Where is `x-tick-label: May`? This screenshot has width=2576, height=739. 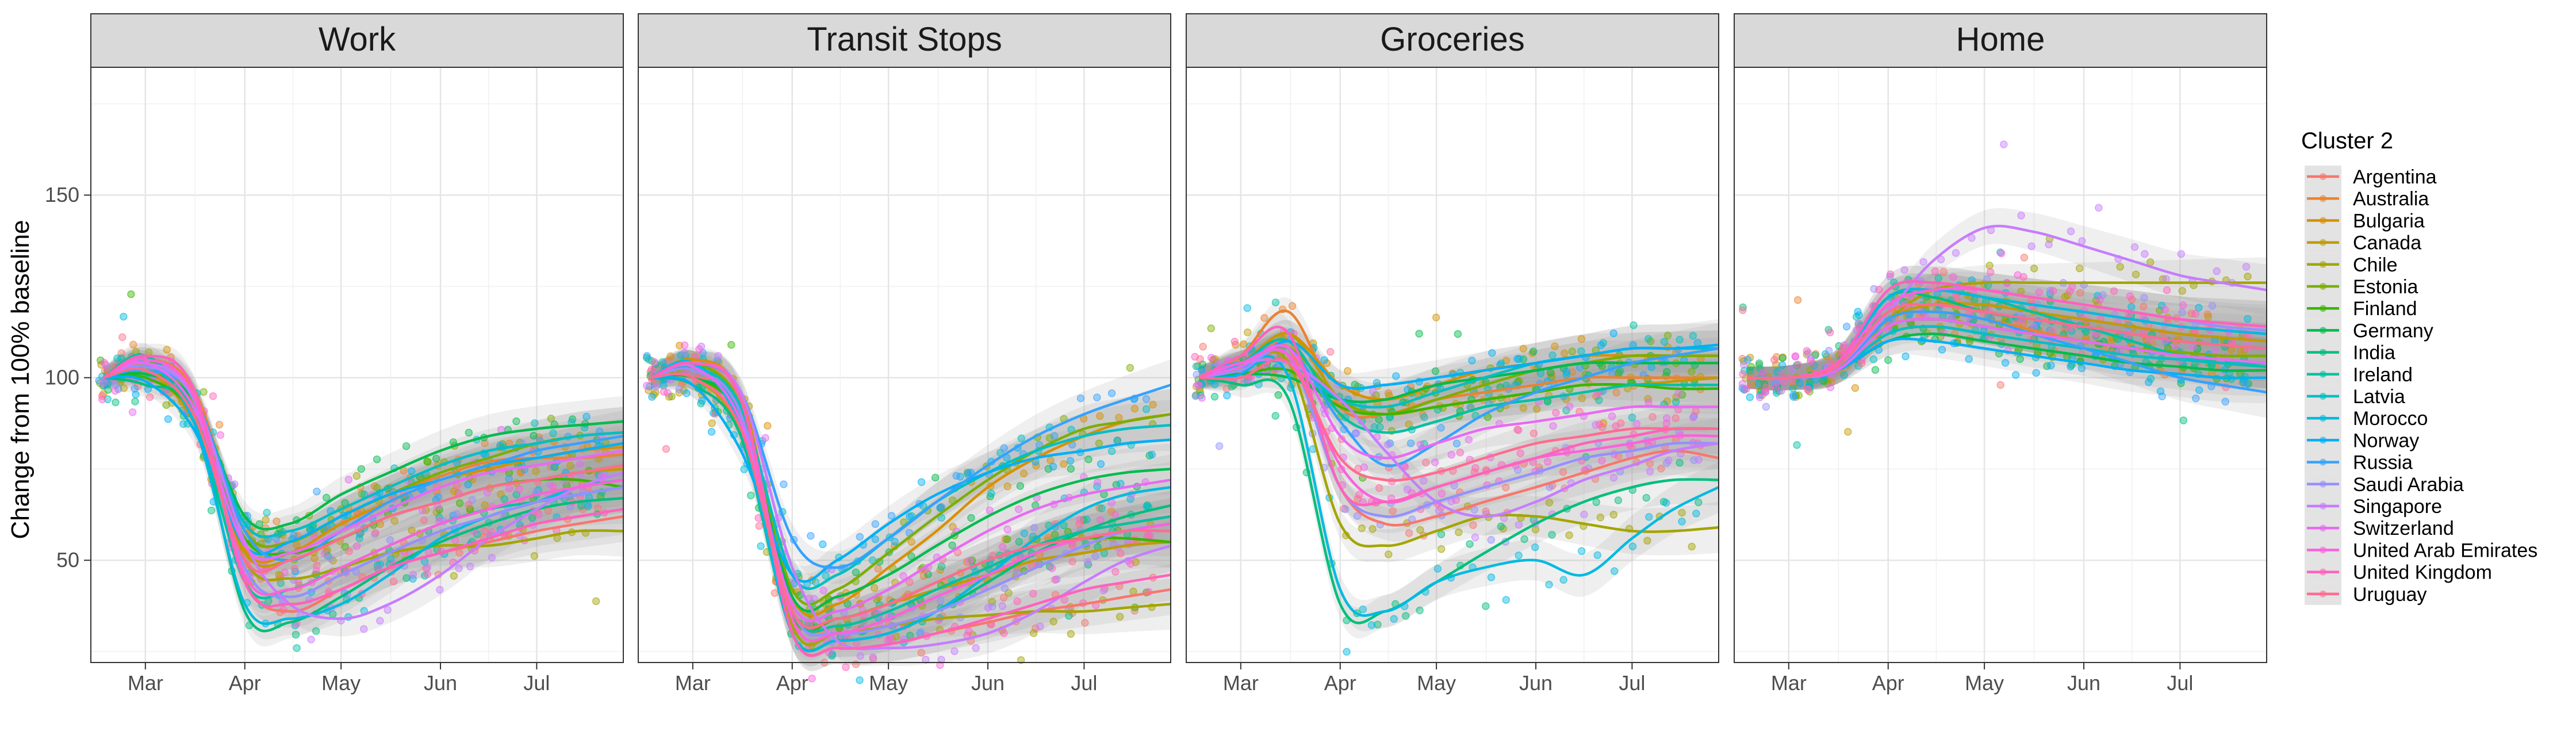 x-tick-label: May is located at coordinates (1436, 683).